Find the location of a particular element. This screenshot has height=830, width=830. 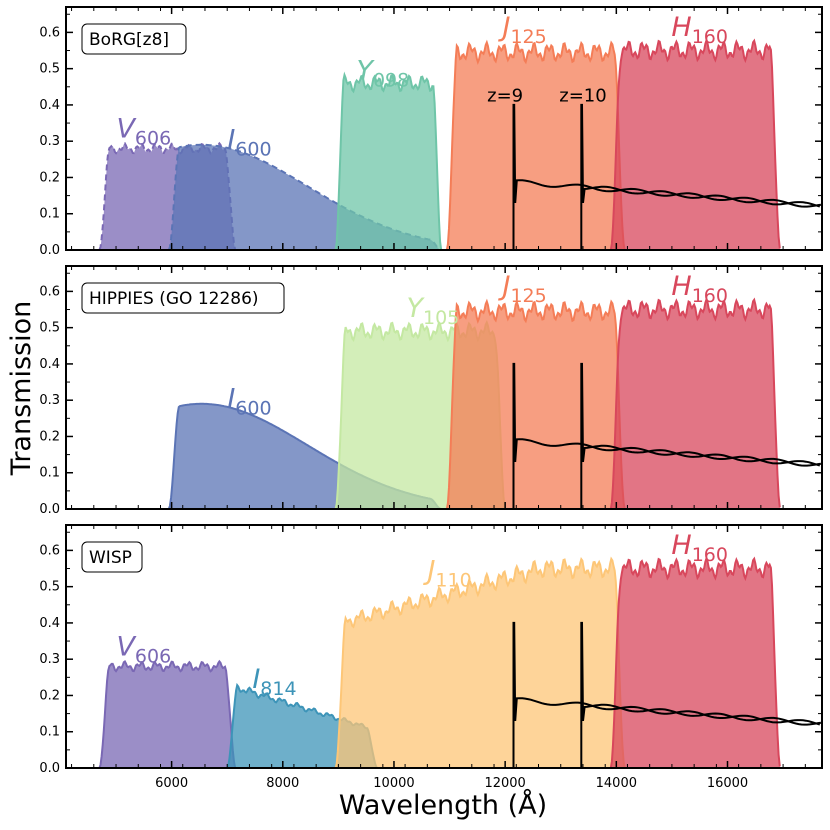

x-tick-label: 10000 is located at coordinates (393, 783).